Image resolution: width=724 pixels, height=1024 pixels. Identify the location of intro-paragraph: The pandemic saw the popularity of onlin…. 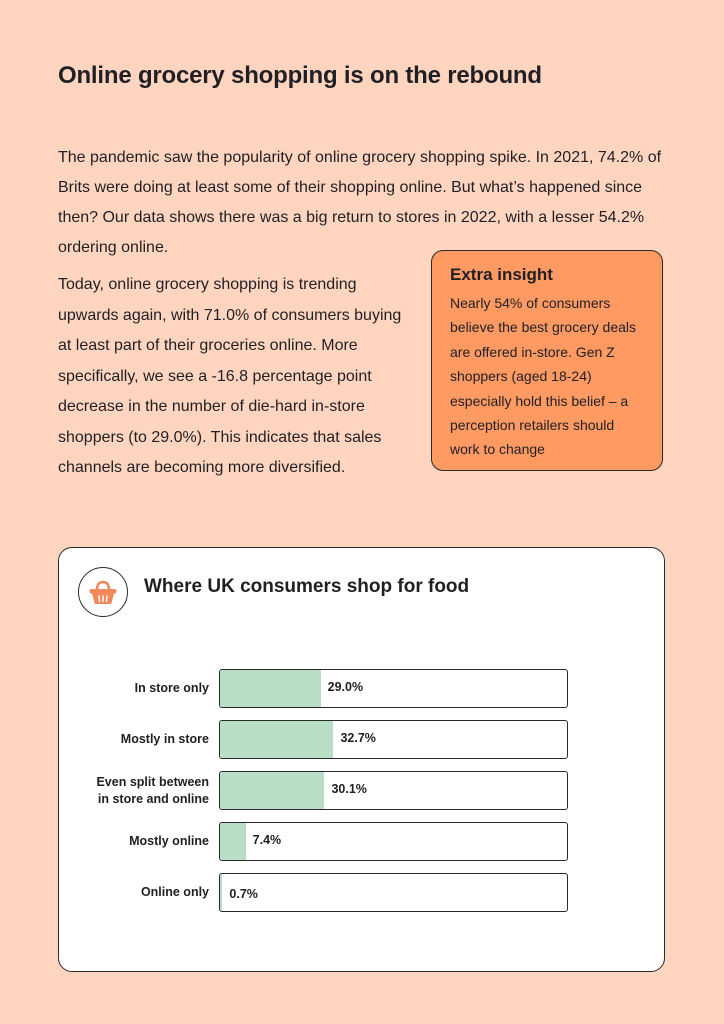
(360, 202).